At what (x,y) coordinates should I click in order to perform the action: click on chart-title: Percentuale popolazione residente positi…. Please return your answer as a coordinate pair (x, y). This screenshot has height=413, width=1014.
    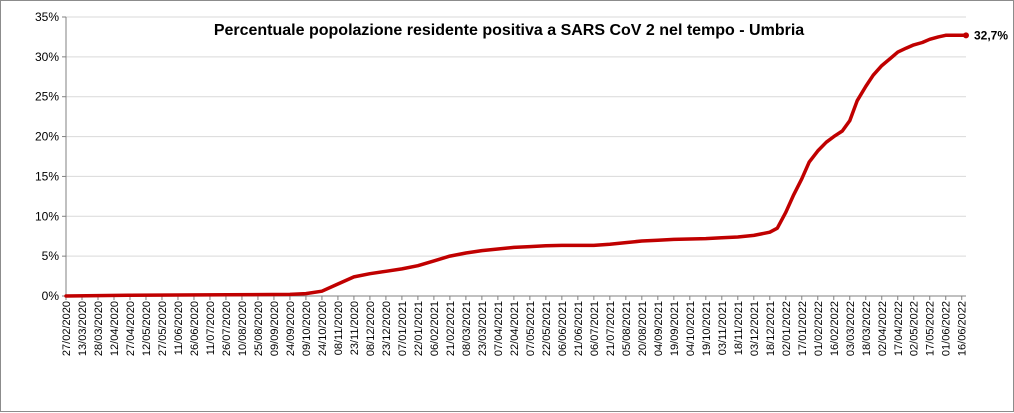
    Looking at the image, I should click on (509, 30).